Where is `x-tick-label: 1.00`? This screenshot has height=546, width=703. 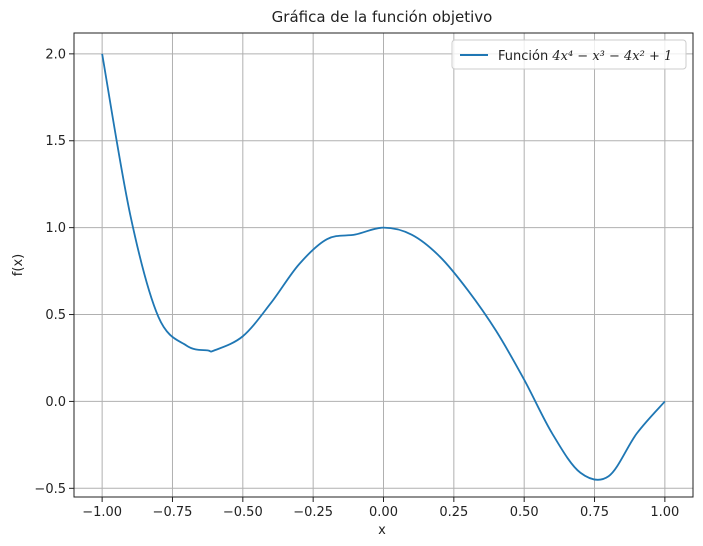
x-tick-label: 1.00 is located at coordinates (664, 512).